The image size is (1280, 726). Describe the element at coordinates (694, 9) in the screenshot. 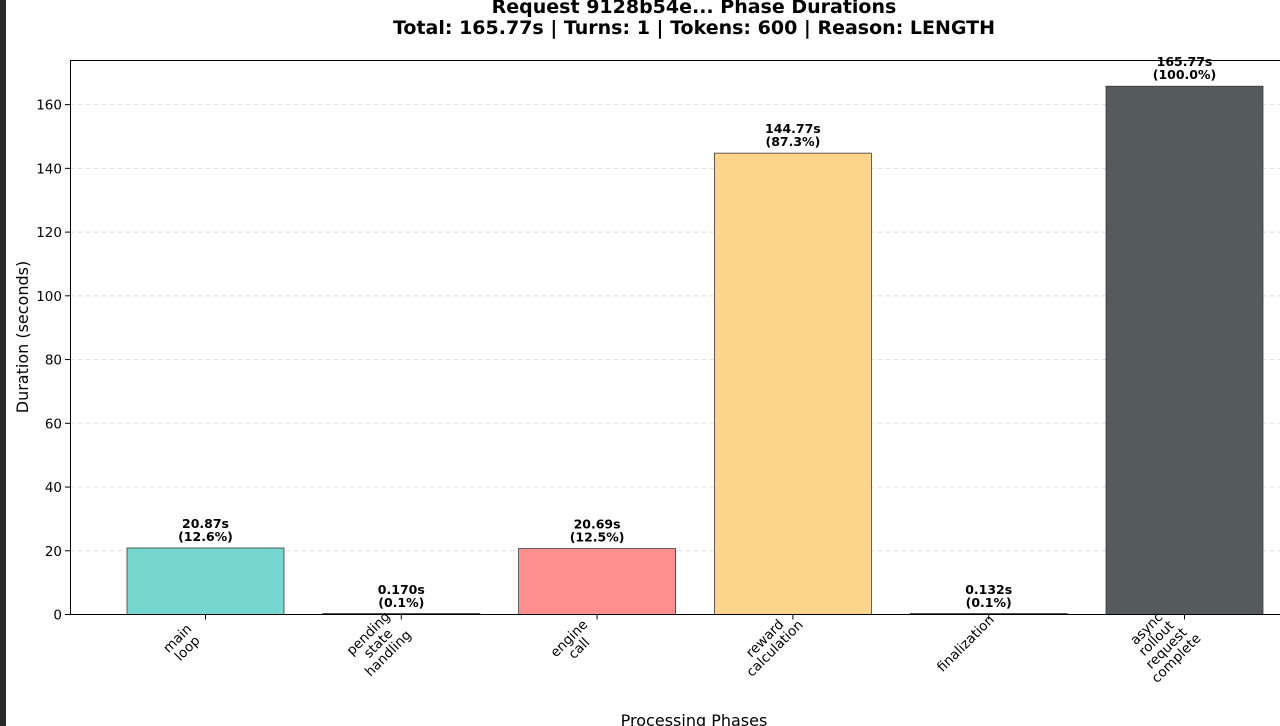

I see `chart-title: Request 9128b54e... Phase Durations` at that location.